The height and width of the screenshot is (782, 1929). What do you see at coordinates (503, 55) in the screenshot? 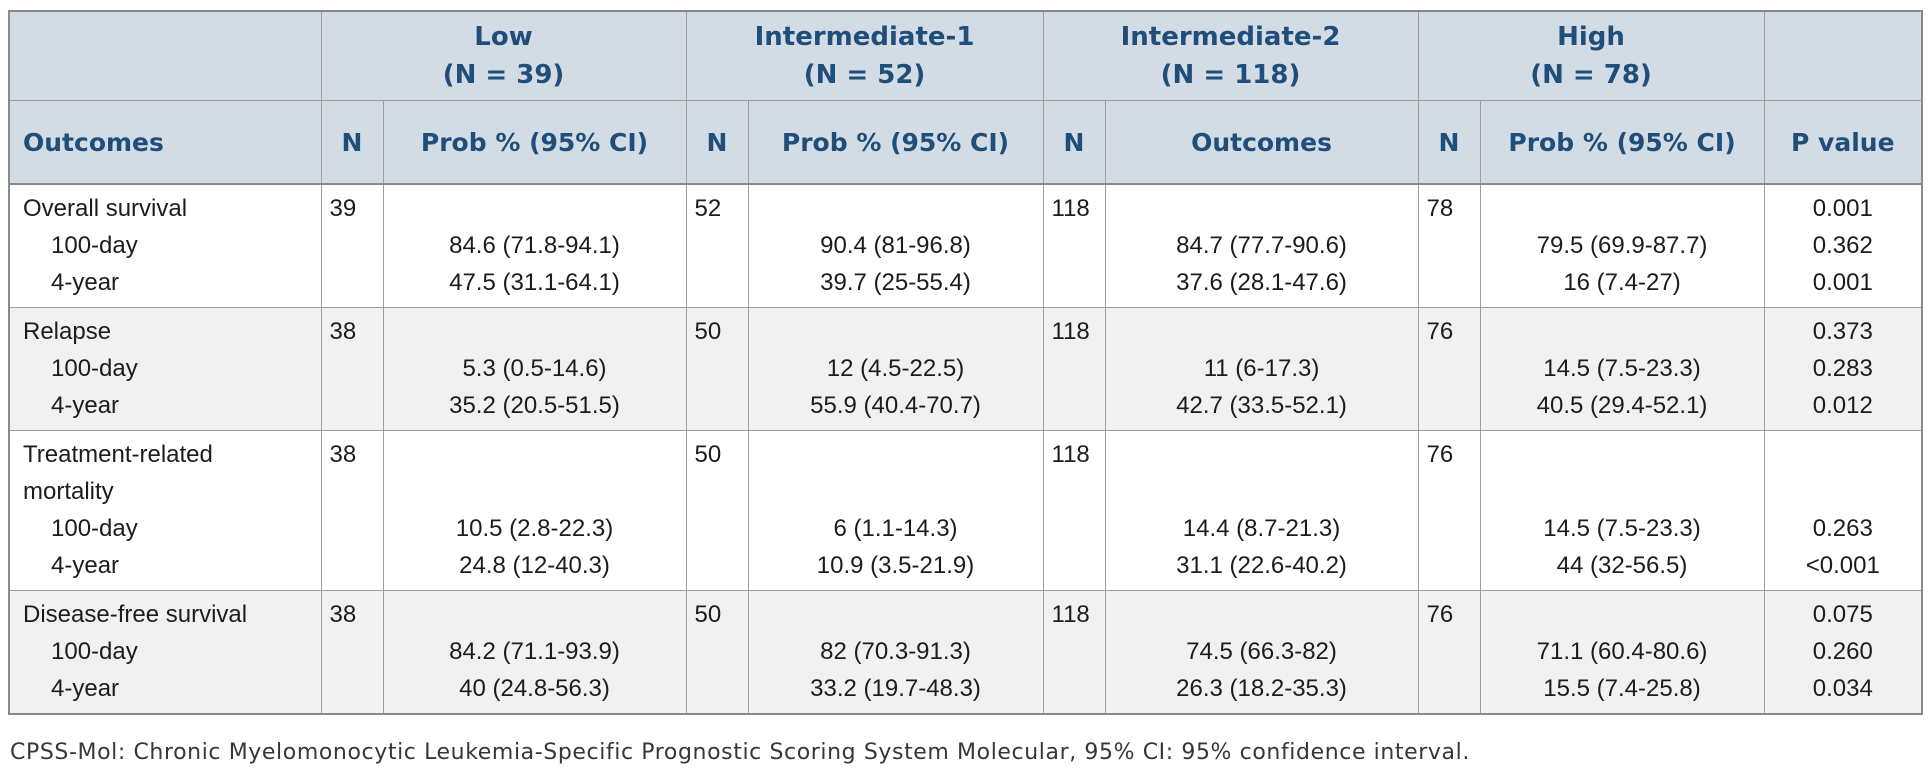
I see `group-header-low: Low (N = 39)` at bounding box center [503, 55].